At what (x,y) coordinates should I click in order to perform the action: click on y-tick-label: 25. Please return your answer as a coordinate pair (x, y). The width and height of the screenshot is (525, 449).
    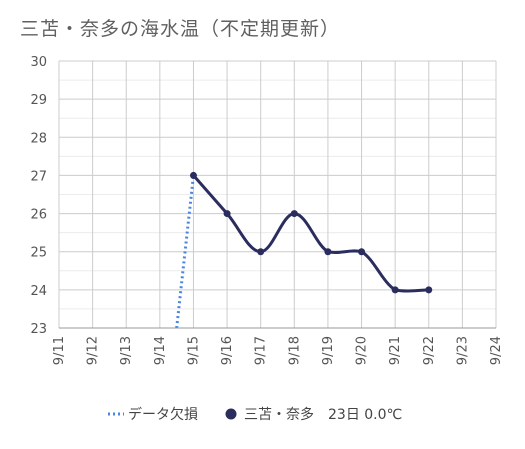
    Looking at the image, I should click on (38, 253).